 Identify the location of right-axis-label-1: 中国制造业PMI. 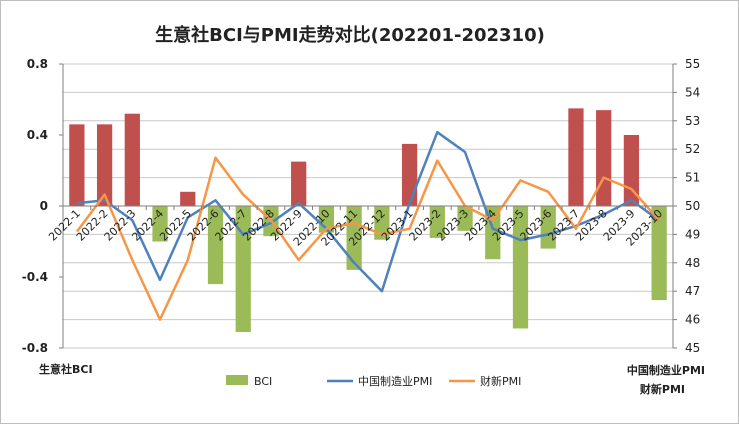
(666, 370).